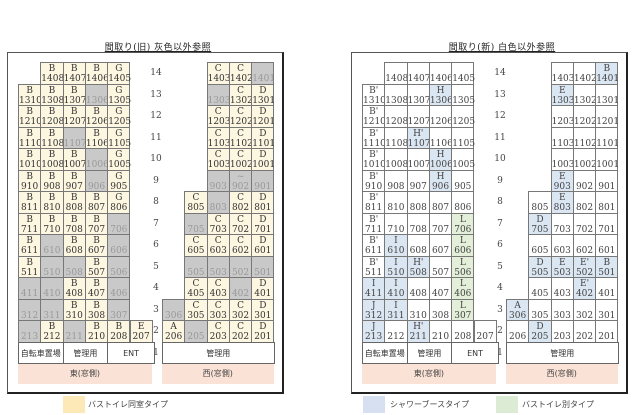  Describe the element at coordinates (418, 94) in the screenshot. I see `room-cell: 1307` at that location.